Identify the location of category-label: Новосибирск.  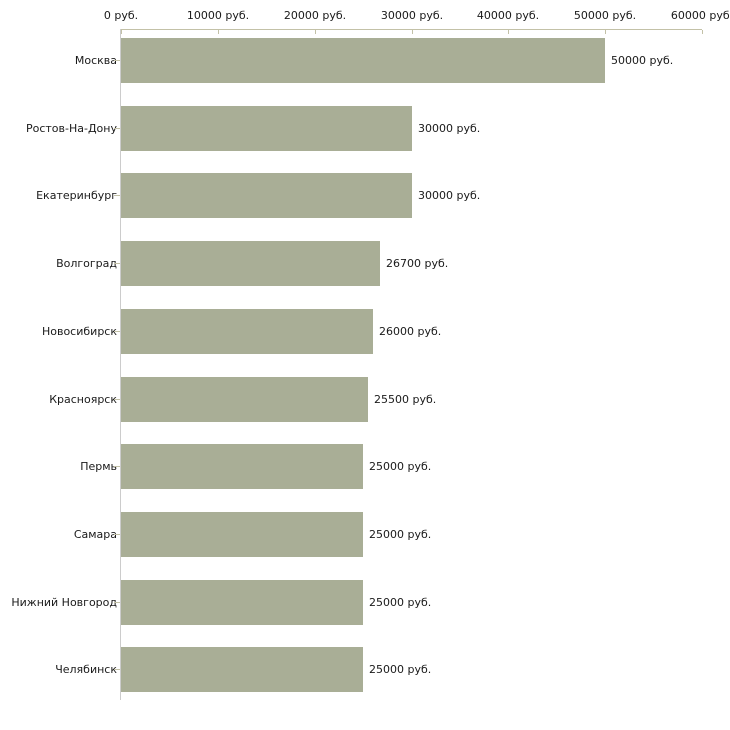
(79, 331).